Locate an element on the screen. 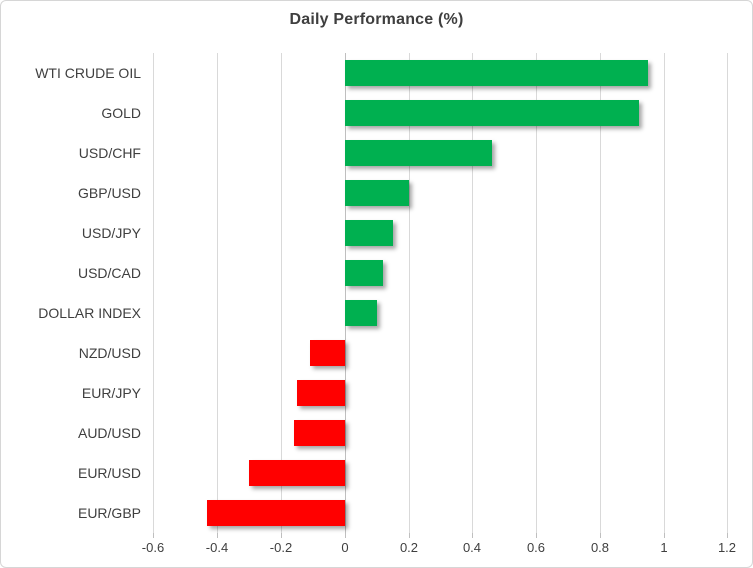  axis-tick-1.2 is located at coordinates (727, 535).